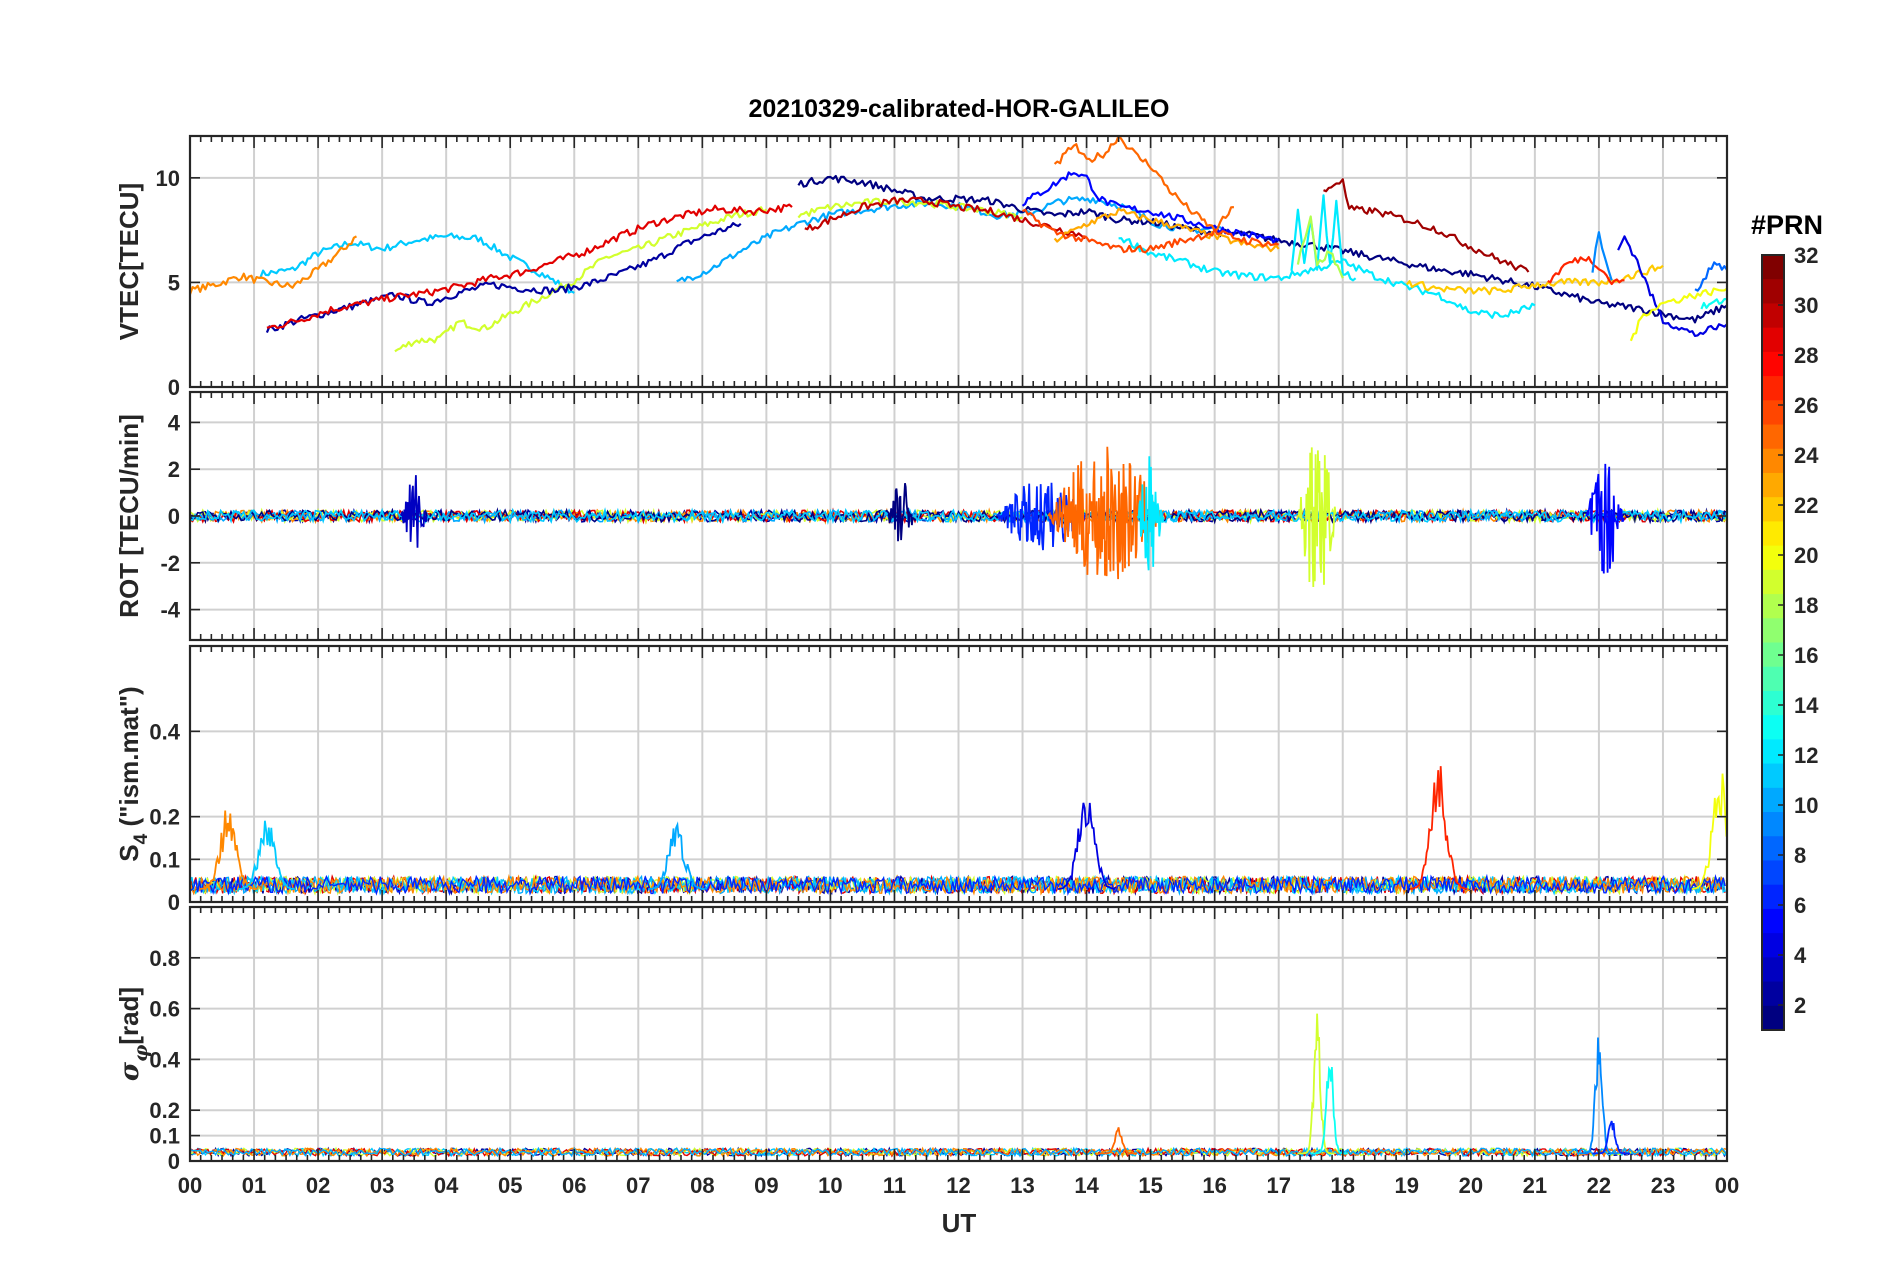 Image resolution: width=1902 pixels, height=1272 pixels. Describe the element at coordinates (129, 759) in the screenshot. I see `y-axis-label-rest: ("ism.mat")` at that location.